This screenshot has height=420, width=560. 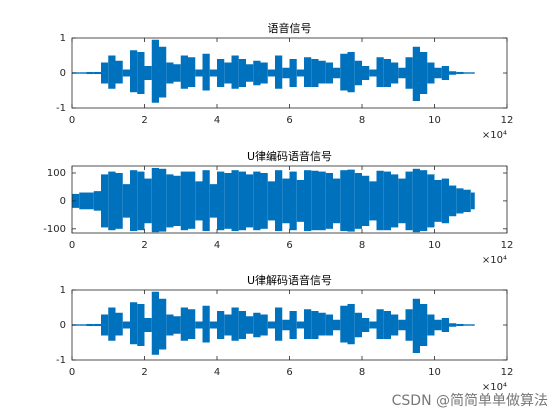 What do you see at coordinates (63, 290) in the screenshot?
I see `y-tick-label: 1` at bounding box center [63, 290].